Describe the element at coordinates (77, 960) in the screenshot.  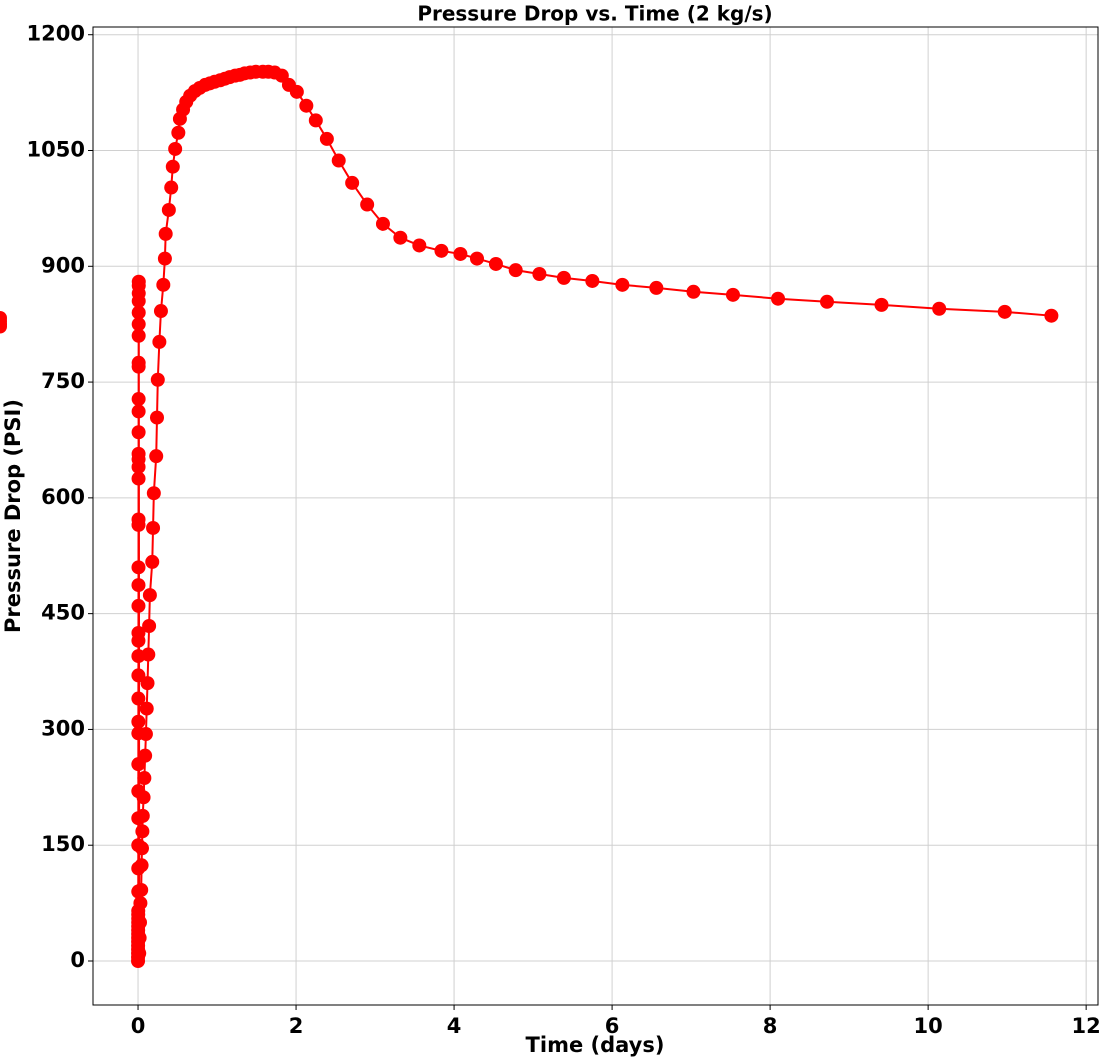
I see `y-tick-label: 0` at that location.